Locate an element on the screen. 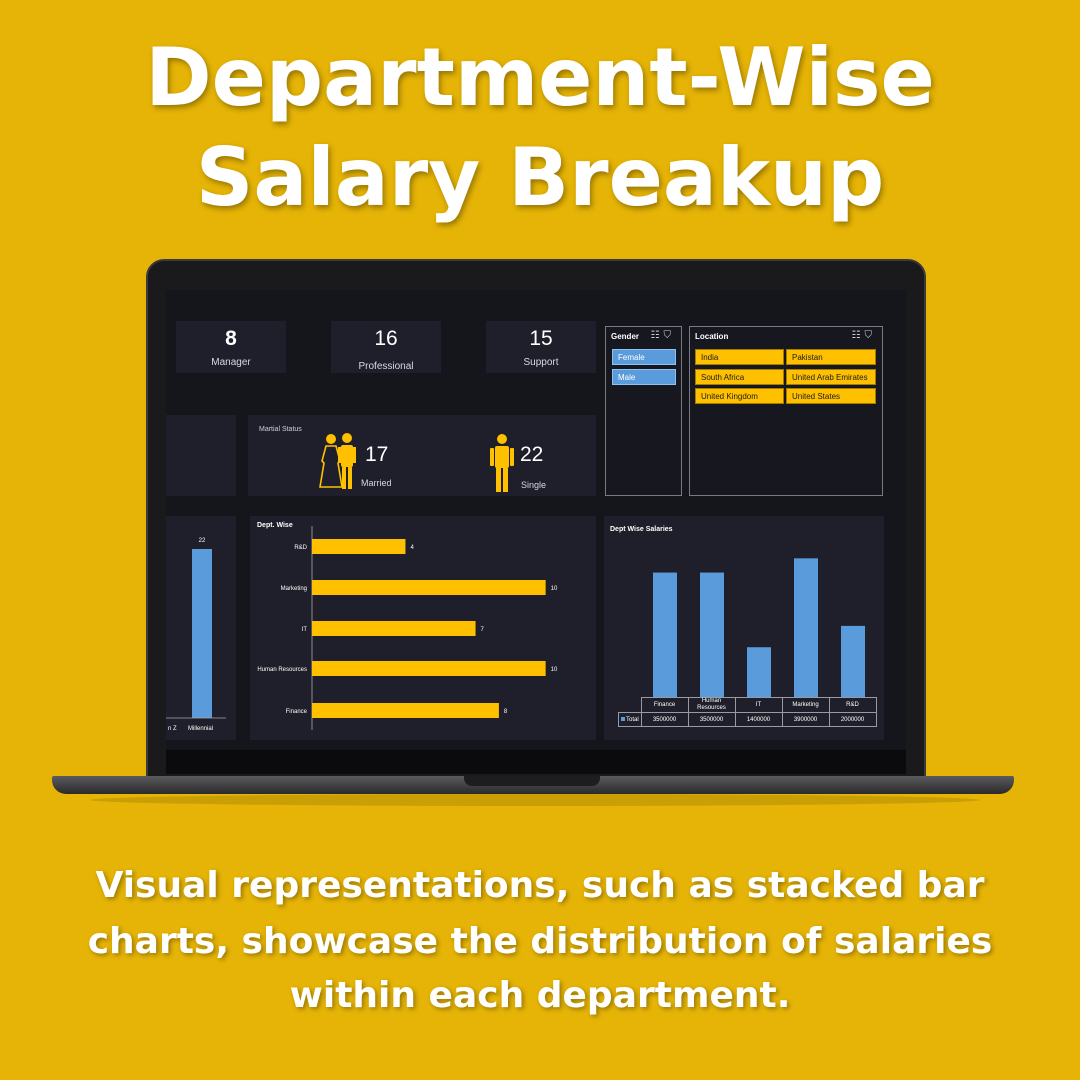 The width and height of the screenshot is (1080, 1080). salary-table-row-label: Total is located at coordinates (630, 719).